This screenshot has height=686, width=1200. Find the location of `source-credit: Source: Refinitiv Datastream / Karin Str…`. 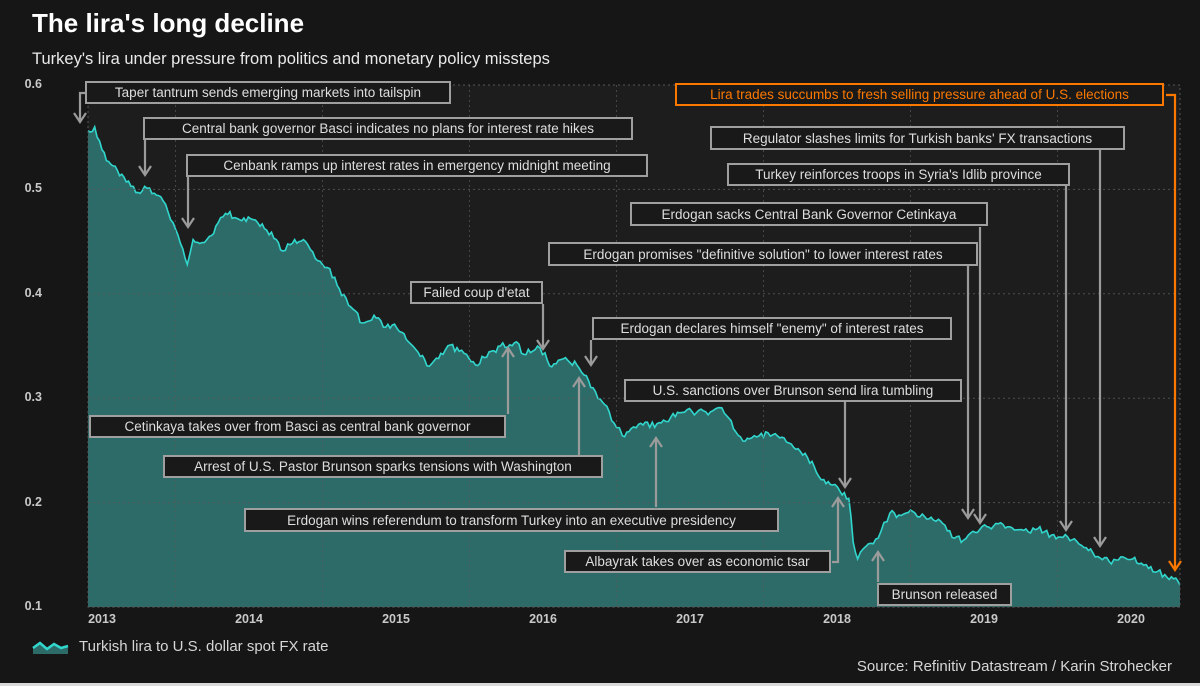

source-credit: Source: Refinitiv Datastream / Karin Str… is located at coordinates (1014, 666).